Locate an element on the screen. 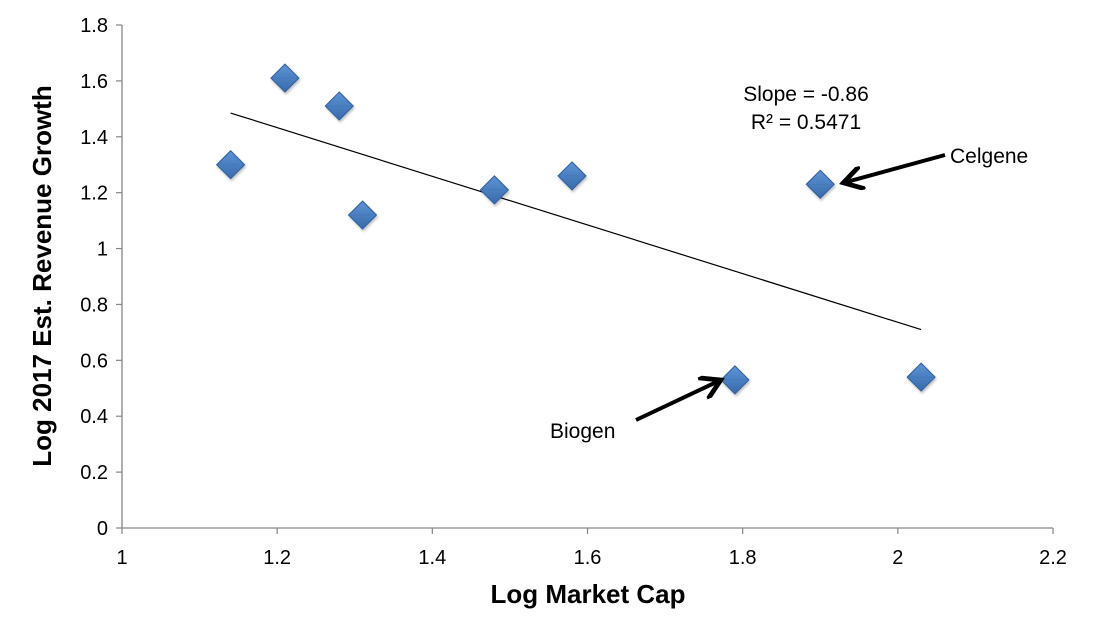 The width and height of the screenshot is (1094, 636). x-tick-label: 1 is located at coordinates (121, 558).